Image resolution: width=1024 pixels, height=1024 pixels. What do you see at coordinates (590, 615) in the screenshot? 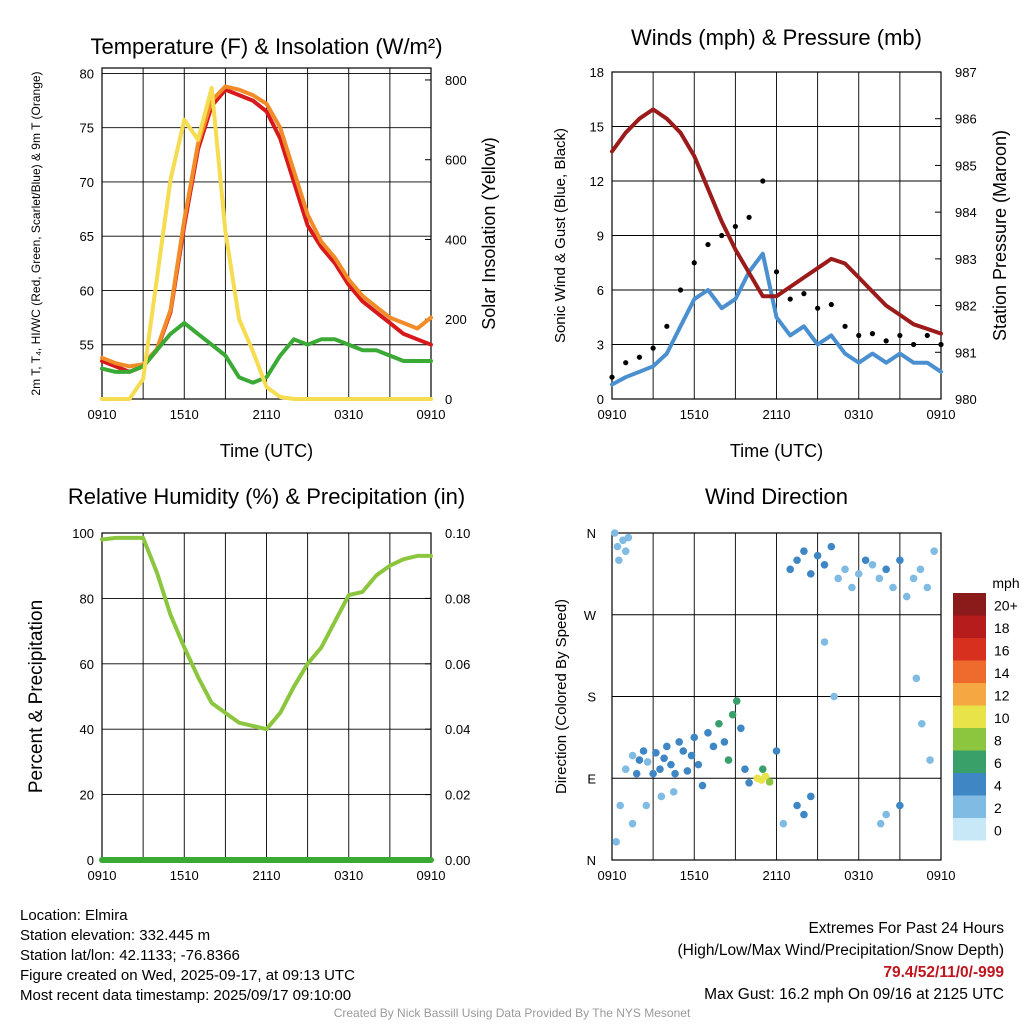
I see `dir-ytick-label: W` at bounding box center [590, 615].